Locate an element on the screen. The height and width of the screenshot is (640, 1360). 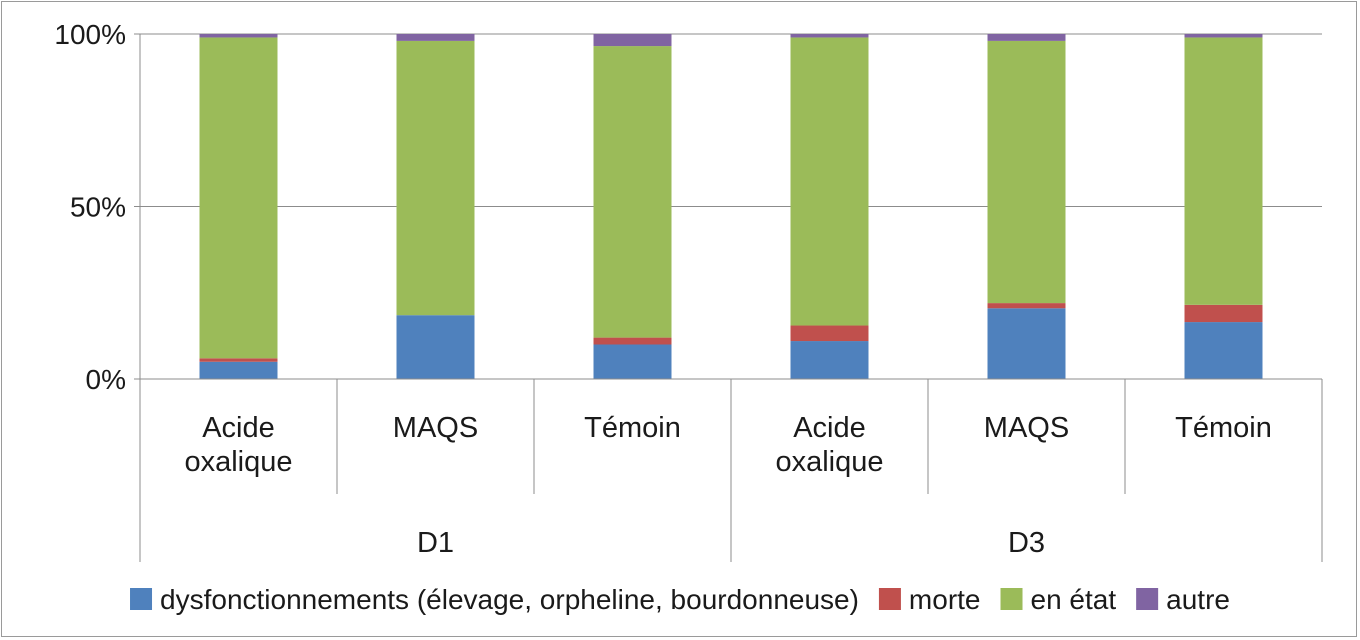
legend-label: en état is located at coordinates (1074, 599).